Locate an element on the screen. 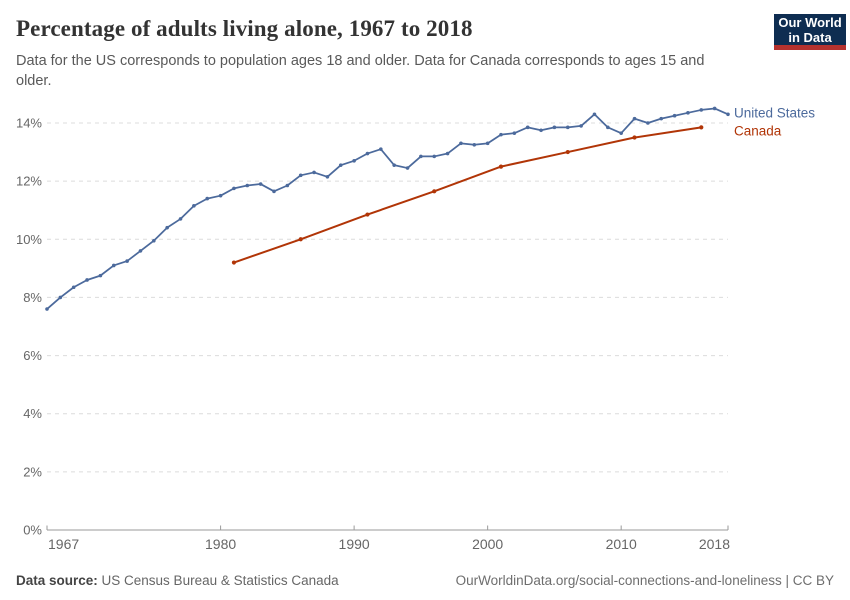 Image resolution: width=850 pixels, height=600 pixels. data-point-united-states-2002 is located at coordinates (514, 133).